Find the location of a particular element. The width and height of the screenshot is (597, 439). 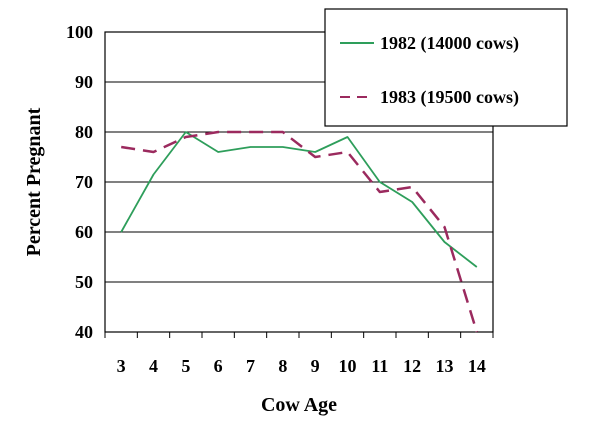

y-tick-label: 50 is located at coordinates (84, 282).